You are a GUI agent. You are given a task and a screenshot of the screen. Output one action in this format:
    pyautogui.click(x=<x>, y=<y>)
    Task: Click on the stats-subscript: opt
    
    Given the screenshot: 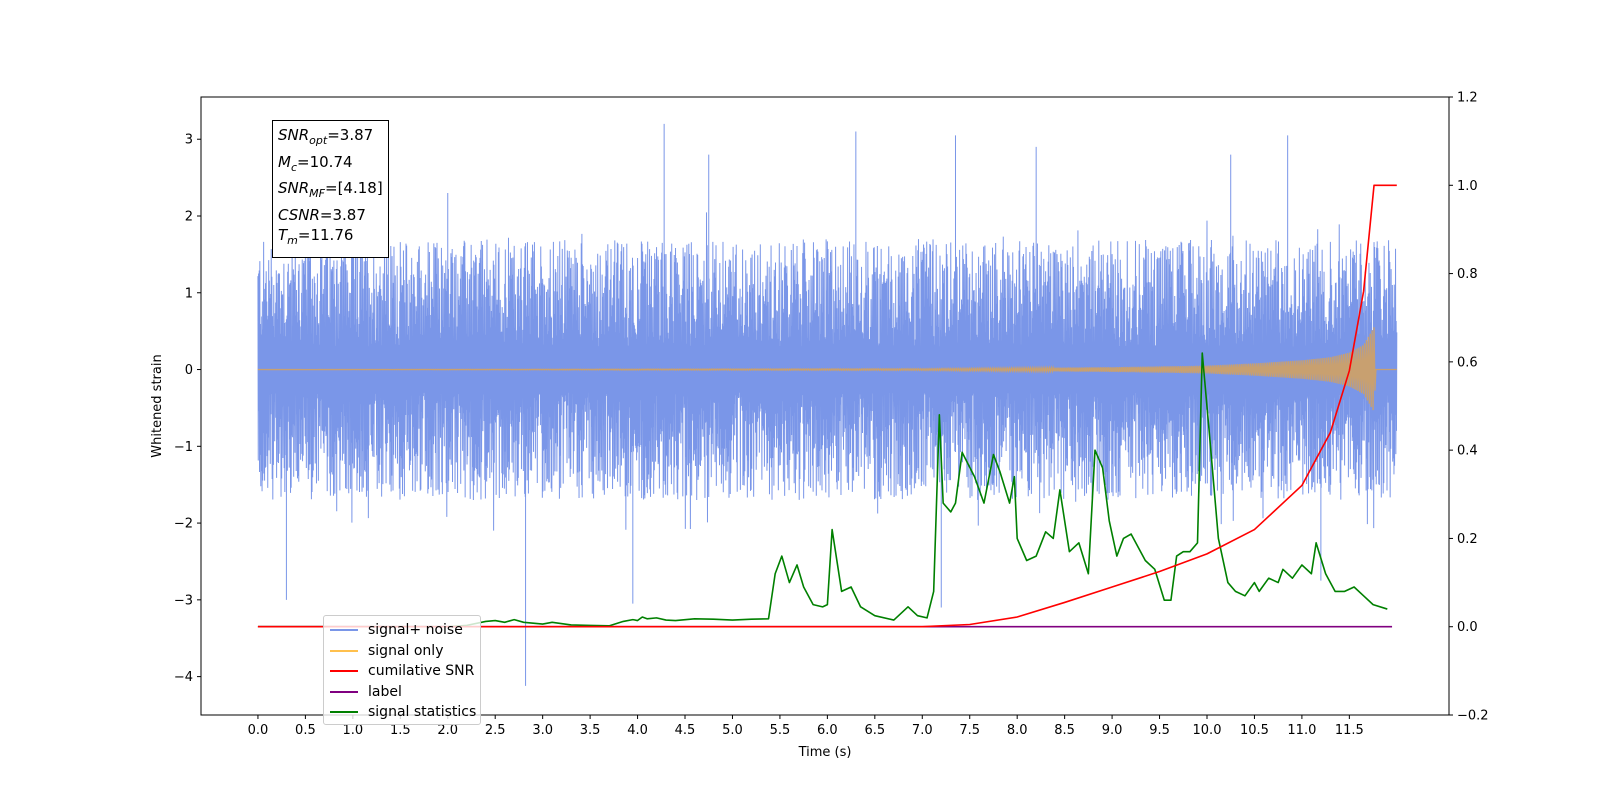 What is the action you would take?
    pyautogui.click(x=318, y=140)
    